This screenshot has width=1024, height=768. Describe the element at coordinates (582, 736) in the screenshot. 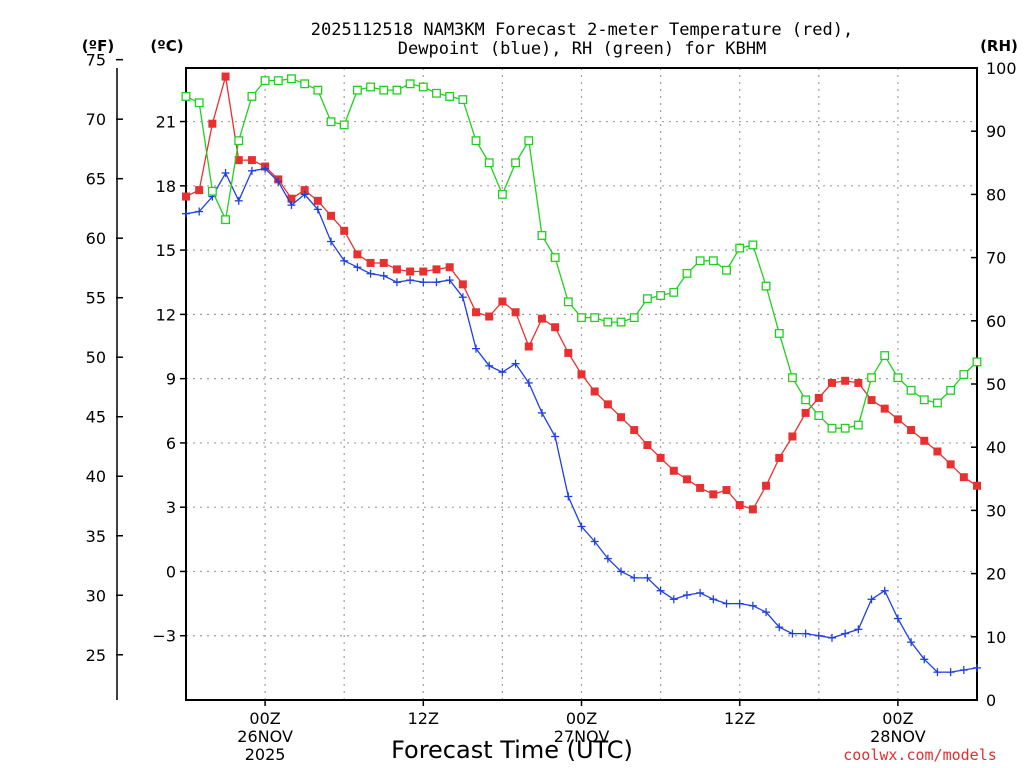

I see `x-tick-label: 27NOV` at that location.